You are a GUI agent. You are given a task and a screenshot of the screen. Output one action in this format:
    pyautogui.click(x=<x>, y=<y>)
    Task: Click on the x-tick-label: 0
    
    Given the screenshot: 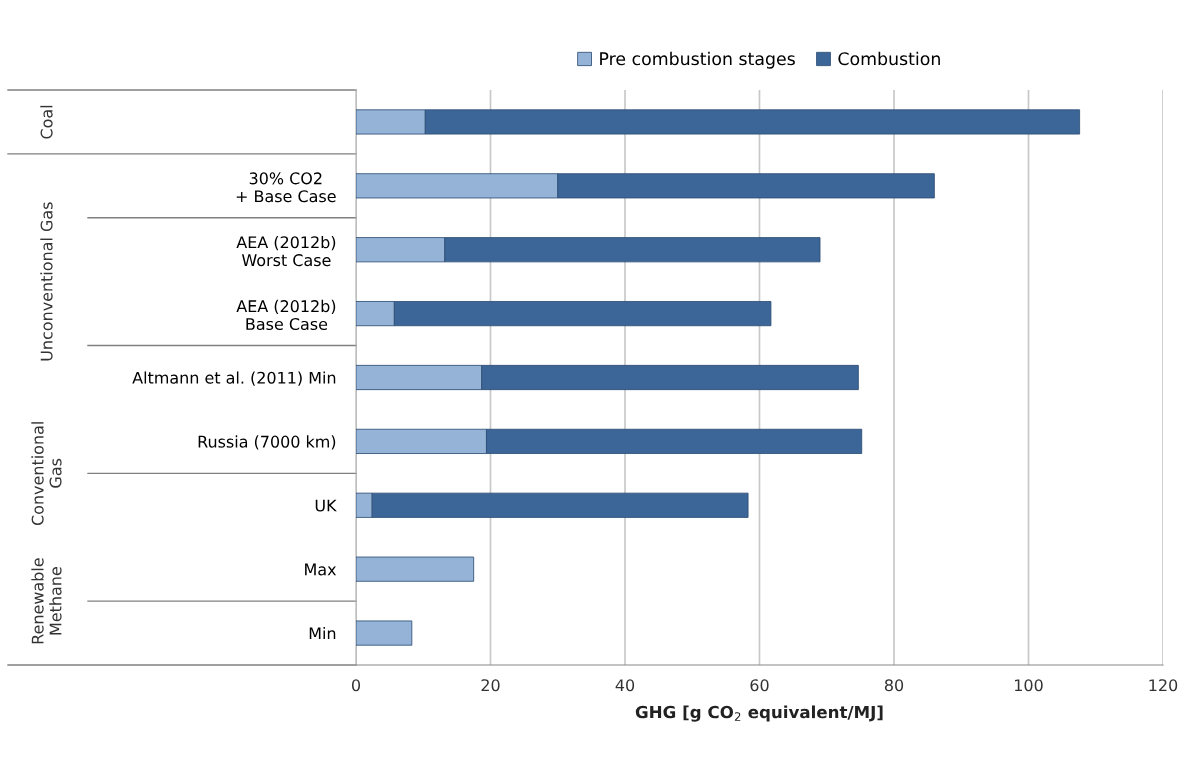 What is the action you would take?
    pyautogui.click(x=356, y=685)
    